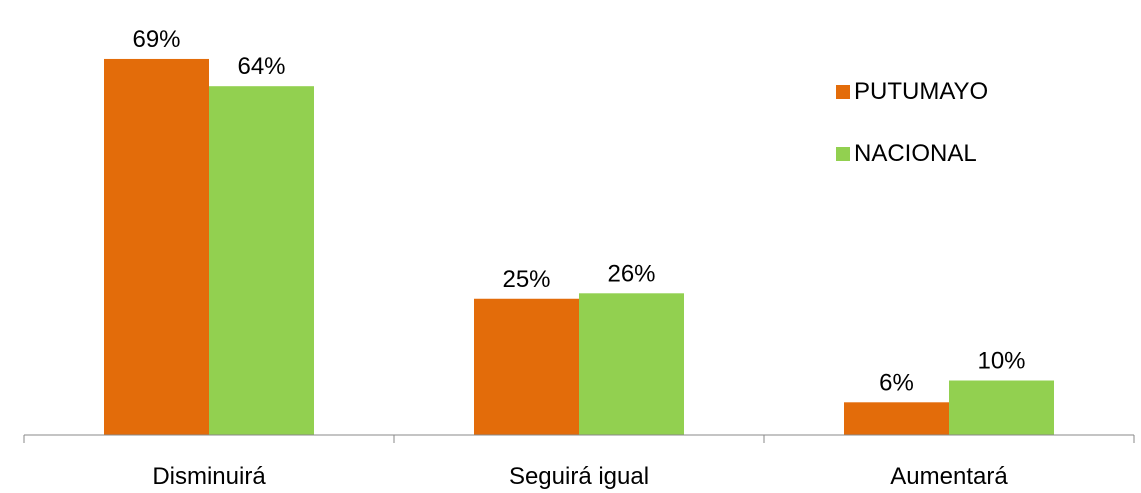 Image resolution: width=1141 pixels, height=493 pixels. What do you see at coordinates (896, 382) in the screenshot?
I see `data-label-putumayo-2: 6%` at bounding box center [896, 382].